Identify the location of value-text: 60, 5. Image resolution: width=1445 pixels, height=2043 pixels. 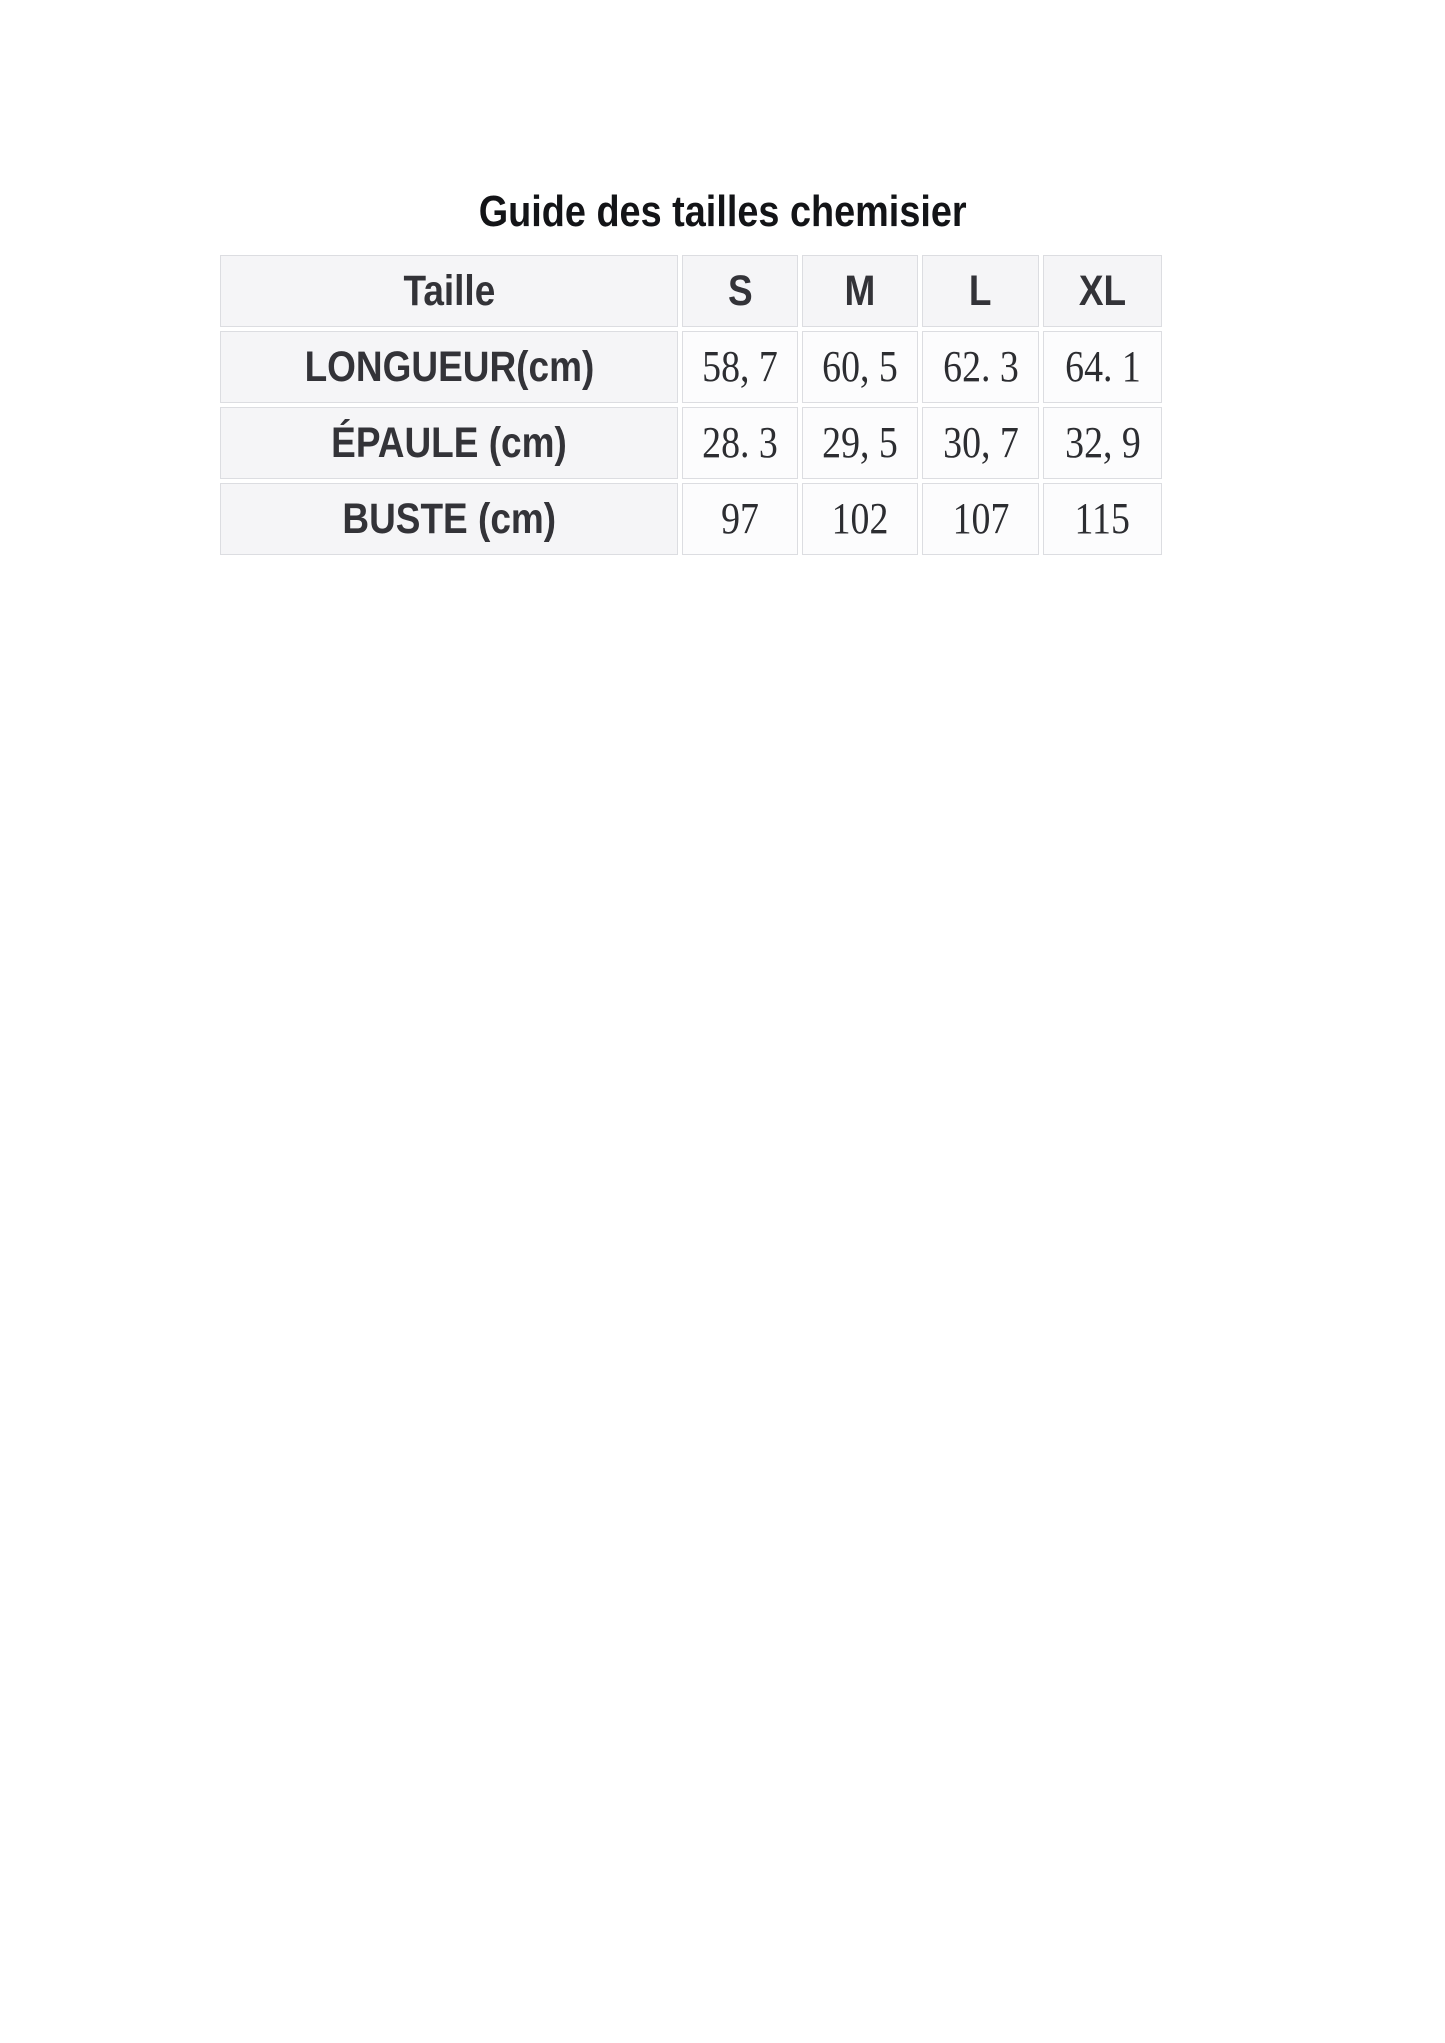
(860, 366).